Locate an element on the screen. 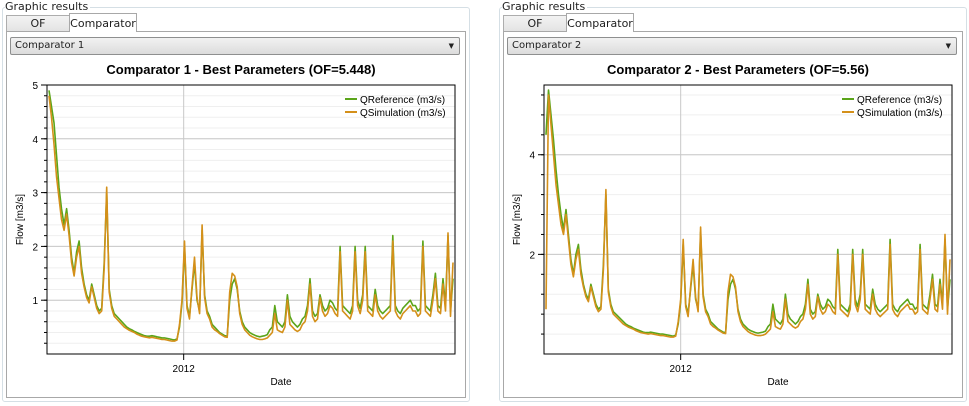  comparator-select-value: Comparator 1 is located at coordinates (50, 45).